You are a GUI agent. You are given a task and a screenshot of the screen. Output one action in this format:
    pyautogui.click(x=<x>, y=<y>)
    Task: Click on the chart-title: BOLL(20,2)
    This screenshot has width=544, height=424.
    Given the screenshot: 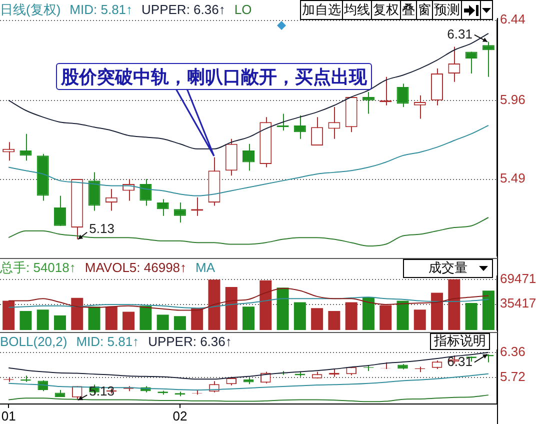 What is the action you would take?
    pyautogui.click(x=34, y=341)
    